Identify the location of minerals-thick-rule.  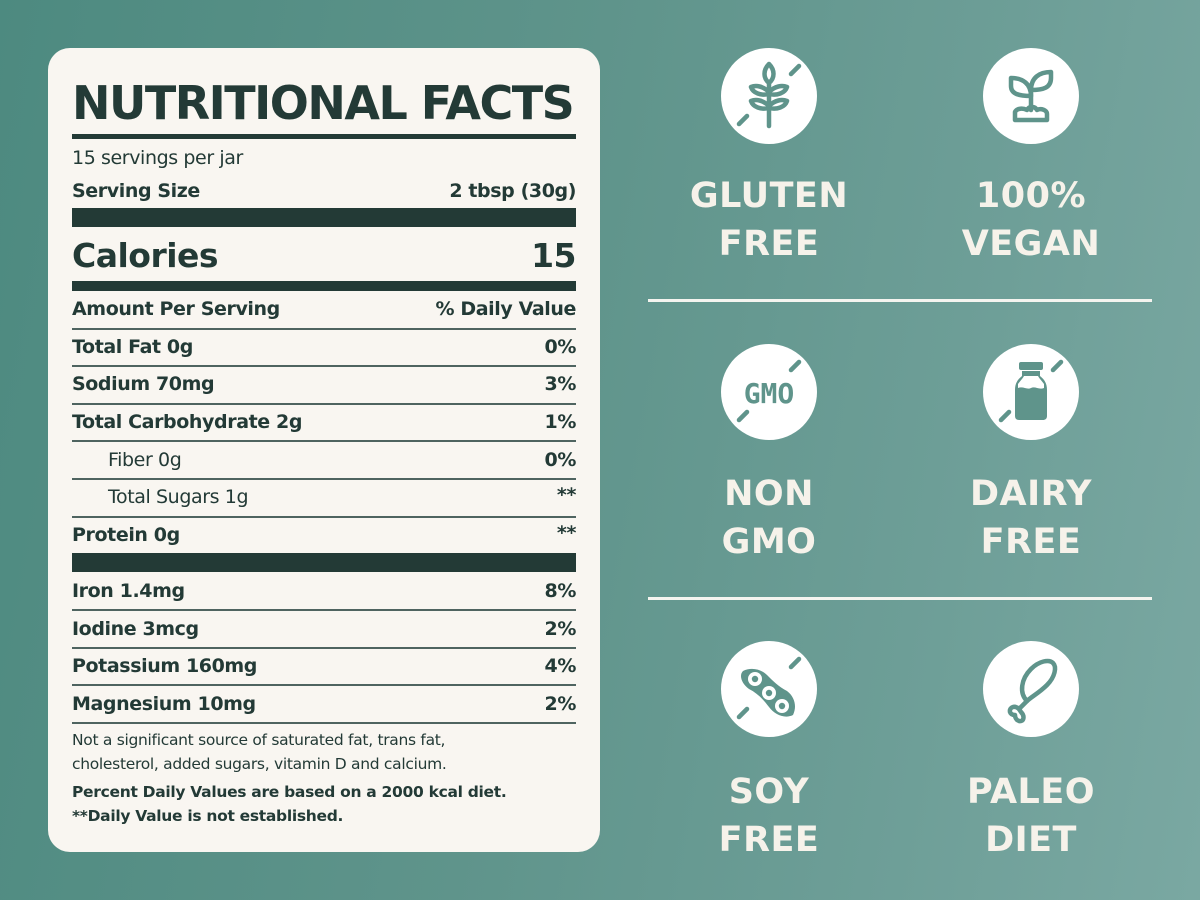
(324, 562).